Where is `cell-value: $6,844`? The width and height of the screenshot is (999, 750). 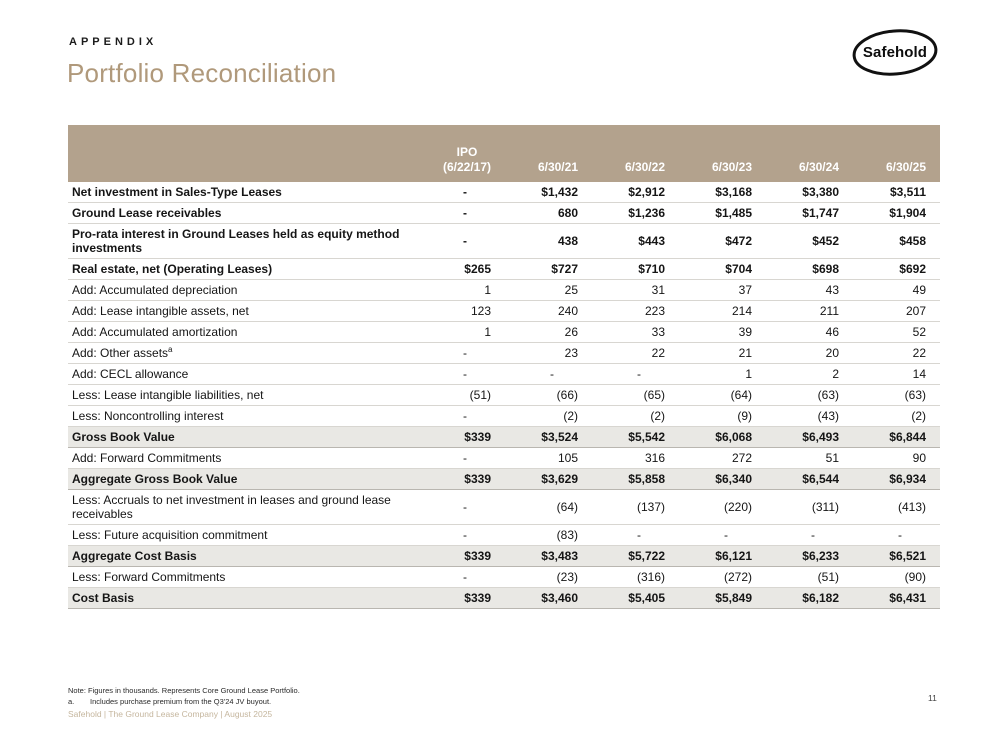 cell-value: $6,844 is located at coordinates (896, 437).